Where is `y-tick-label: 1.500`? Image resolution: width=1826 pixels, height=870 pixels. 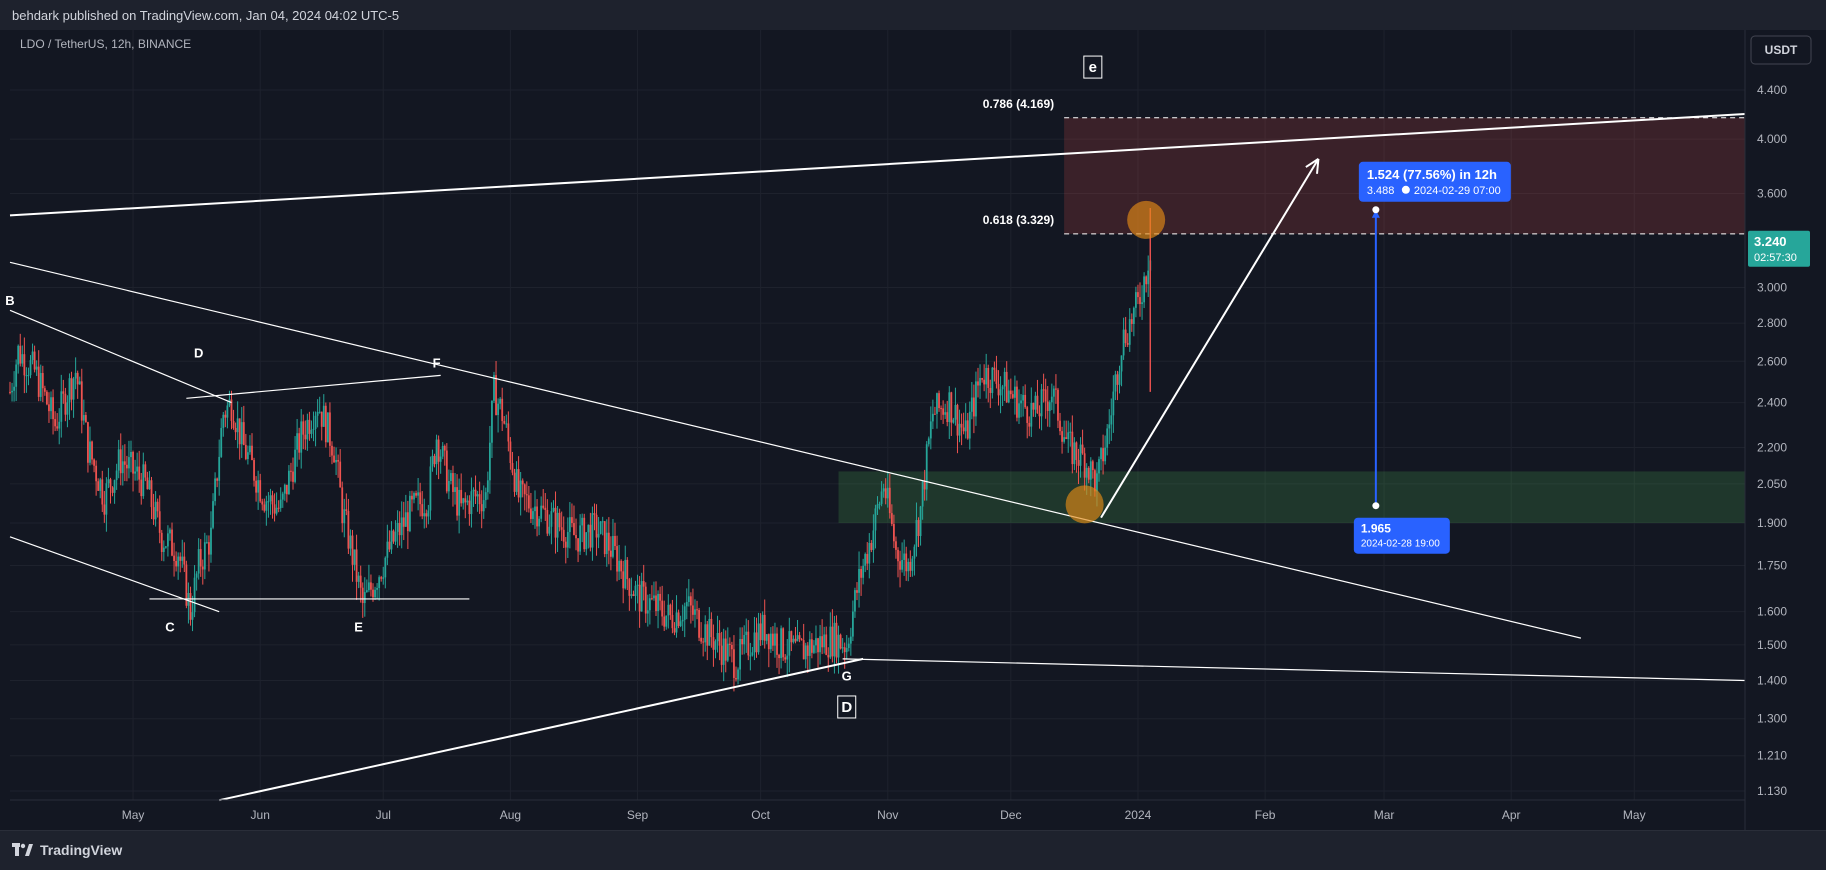 y-tick-label: 1.500 is located at coordinates (1772, 645).